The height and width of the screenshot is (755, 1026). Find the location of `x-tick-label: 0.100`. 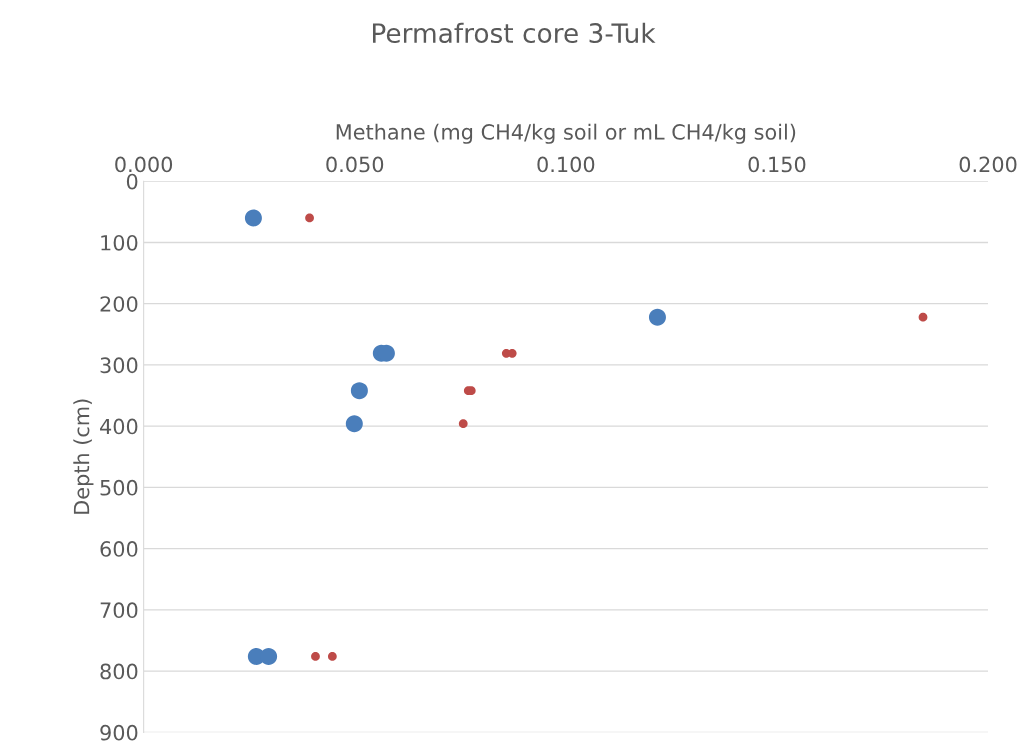

x-tick-label: 0.100 is located at coordinates (566, 164).